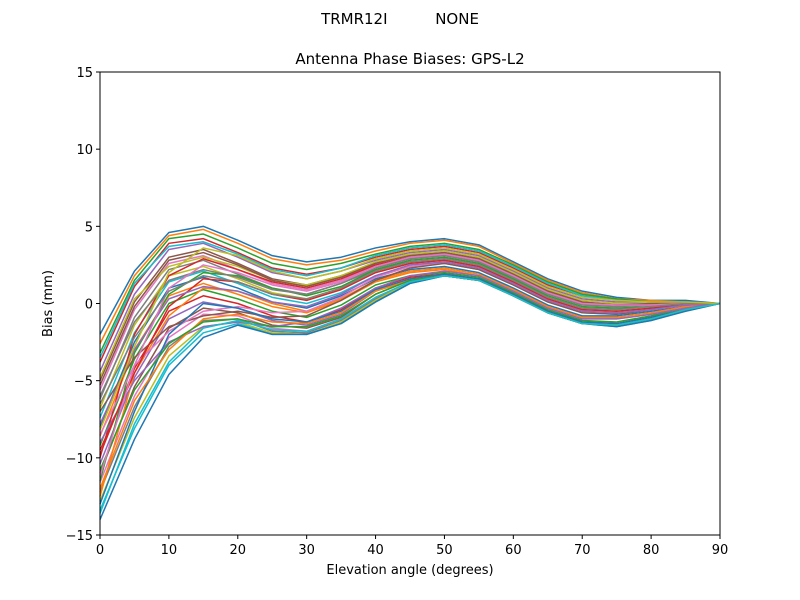 The height and width of the screenshot is (600, 800). Describe the element at coordinates (375, 550) in the screenshot. I see `x-tick-label: 40` at that location.